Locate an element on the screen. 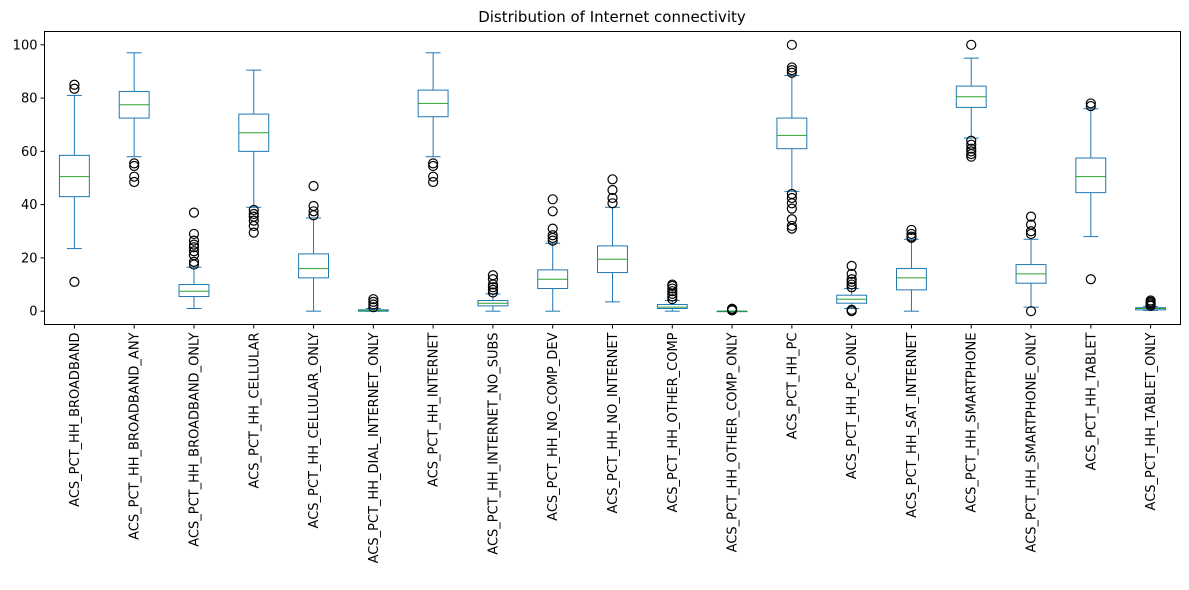 This screenshot has width=1189, height=590. x-tick-label: ACS_PCT_HH_SMARTPHONE_ONLY is located at coordinates (1032, 442).